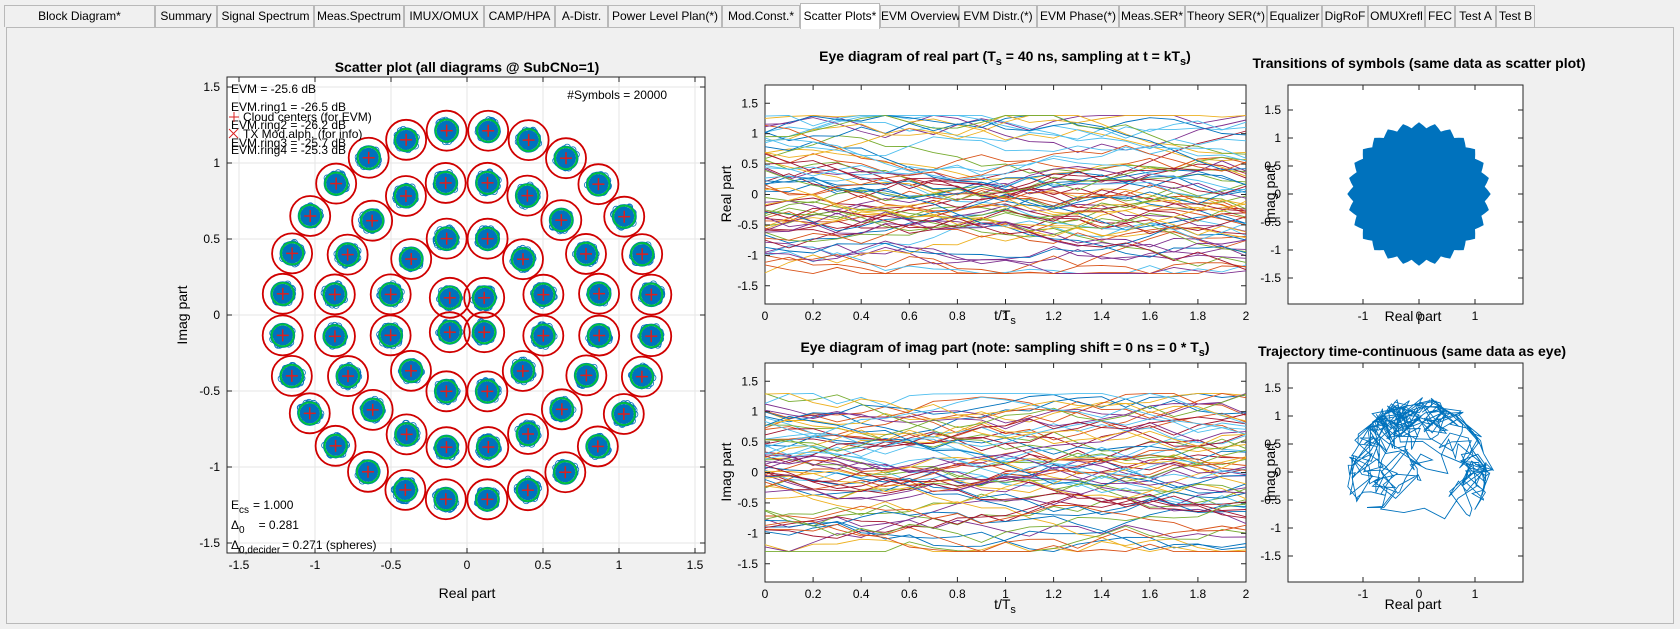  What do you see at coordinates (444, 16) in the screenshot?
I see `tab-imux-omux: IMUX/OMUX` at bounding box center [444, 16].